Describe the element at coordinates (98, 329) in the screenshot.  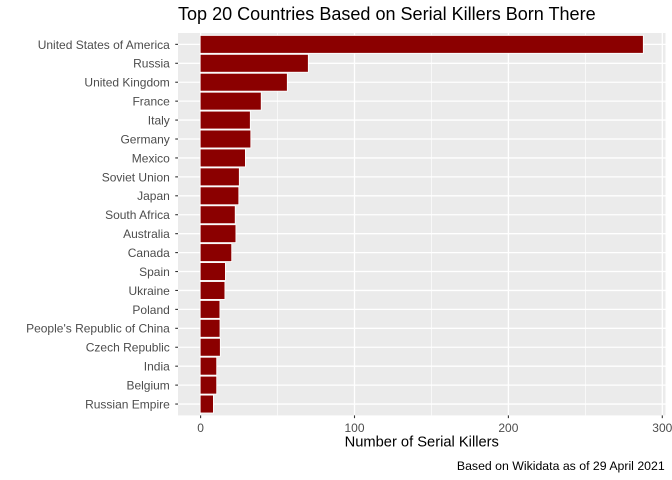
I see `svg-text: People's Republic of China` at that location.